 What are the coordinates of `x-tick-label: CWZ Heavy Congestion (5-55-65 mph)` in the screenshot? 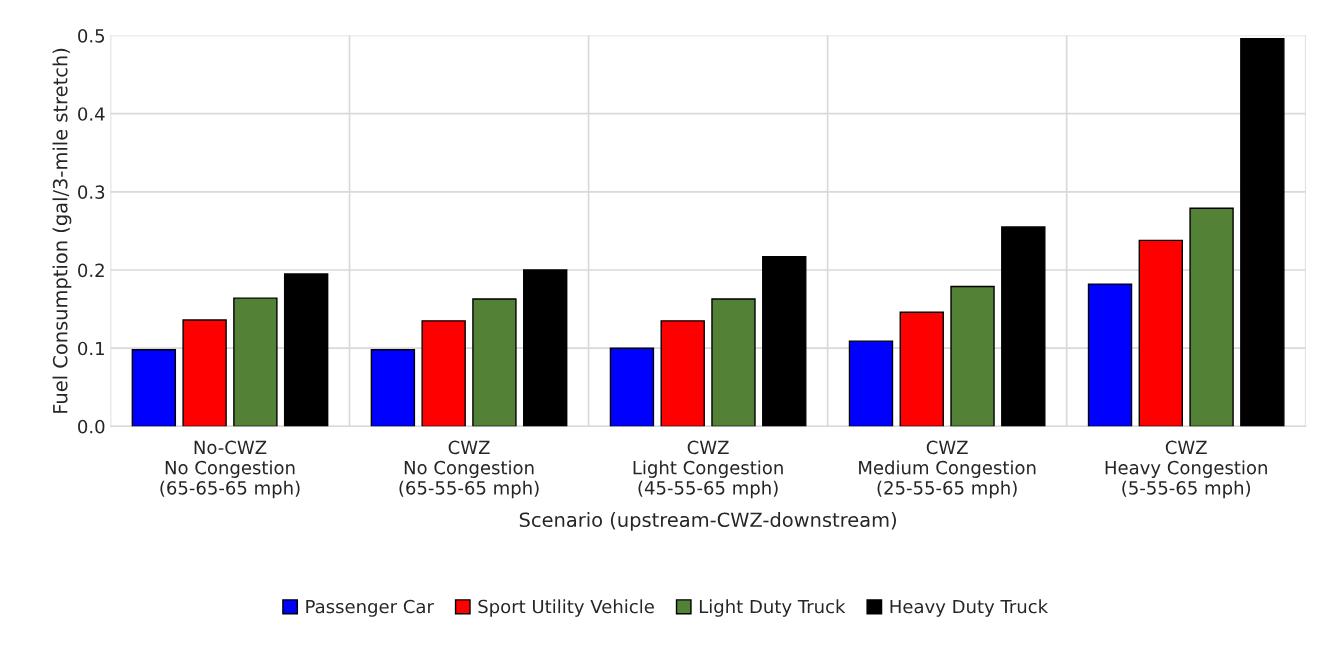 It's located at (1186, 469).